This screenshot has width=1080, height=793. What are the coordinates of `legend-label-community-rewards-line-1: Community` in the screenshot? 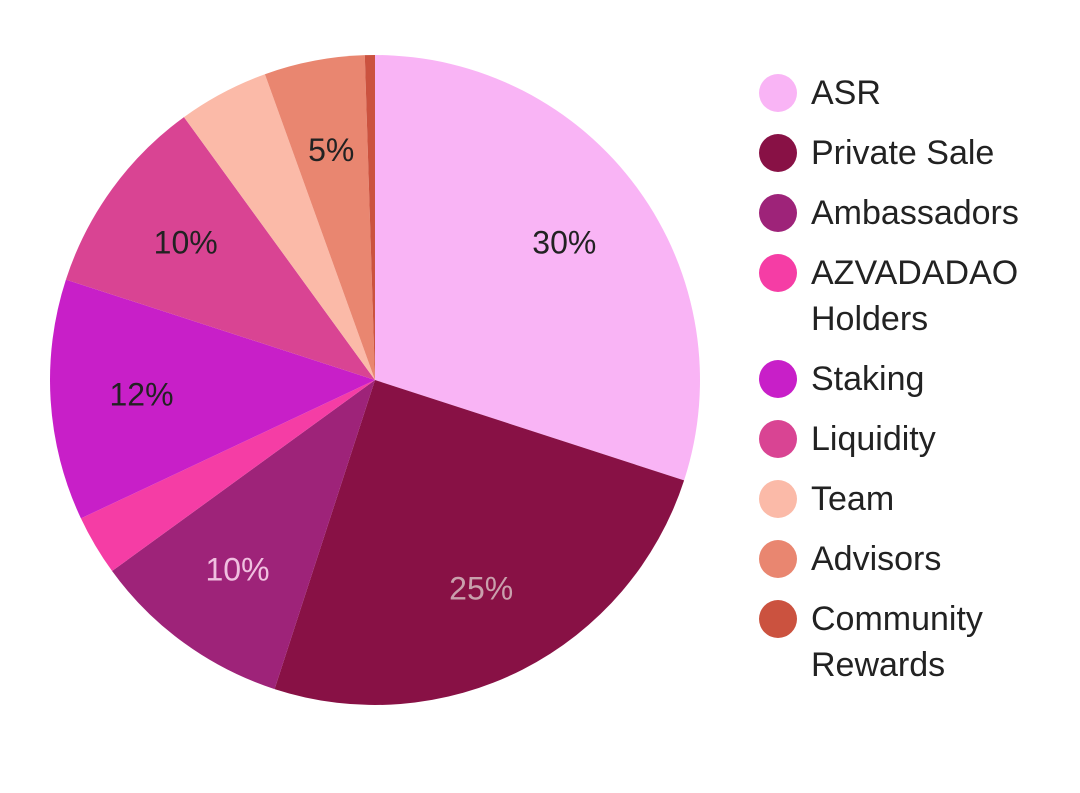 It's located at (897, 619).